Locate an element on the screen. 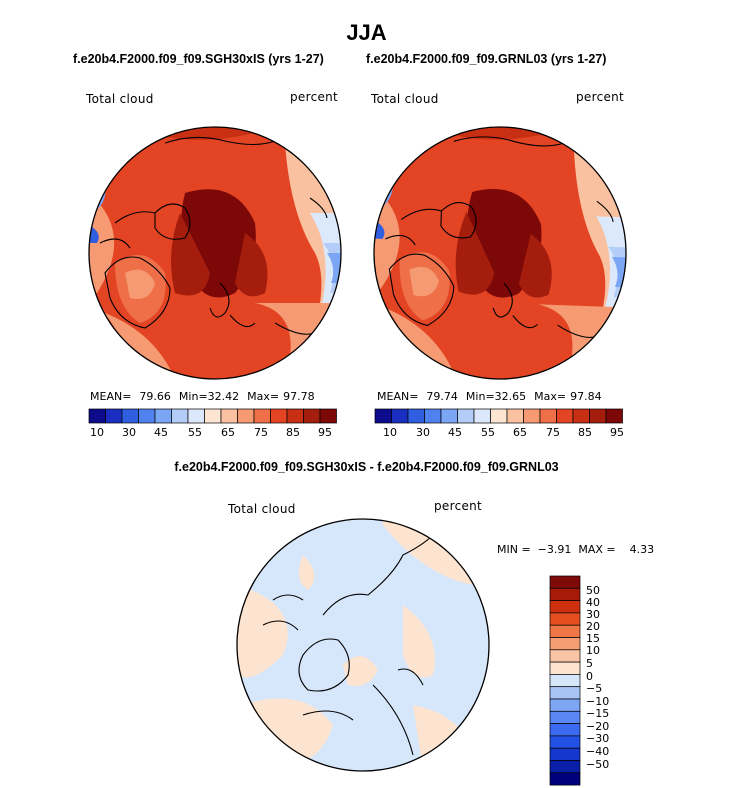 This screenshot has height=788, width=733. difference-colorbar is located at coordinates (565, 680).